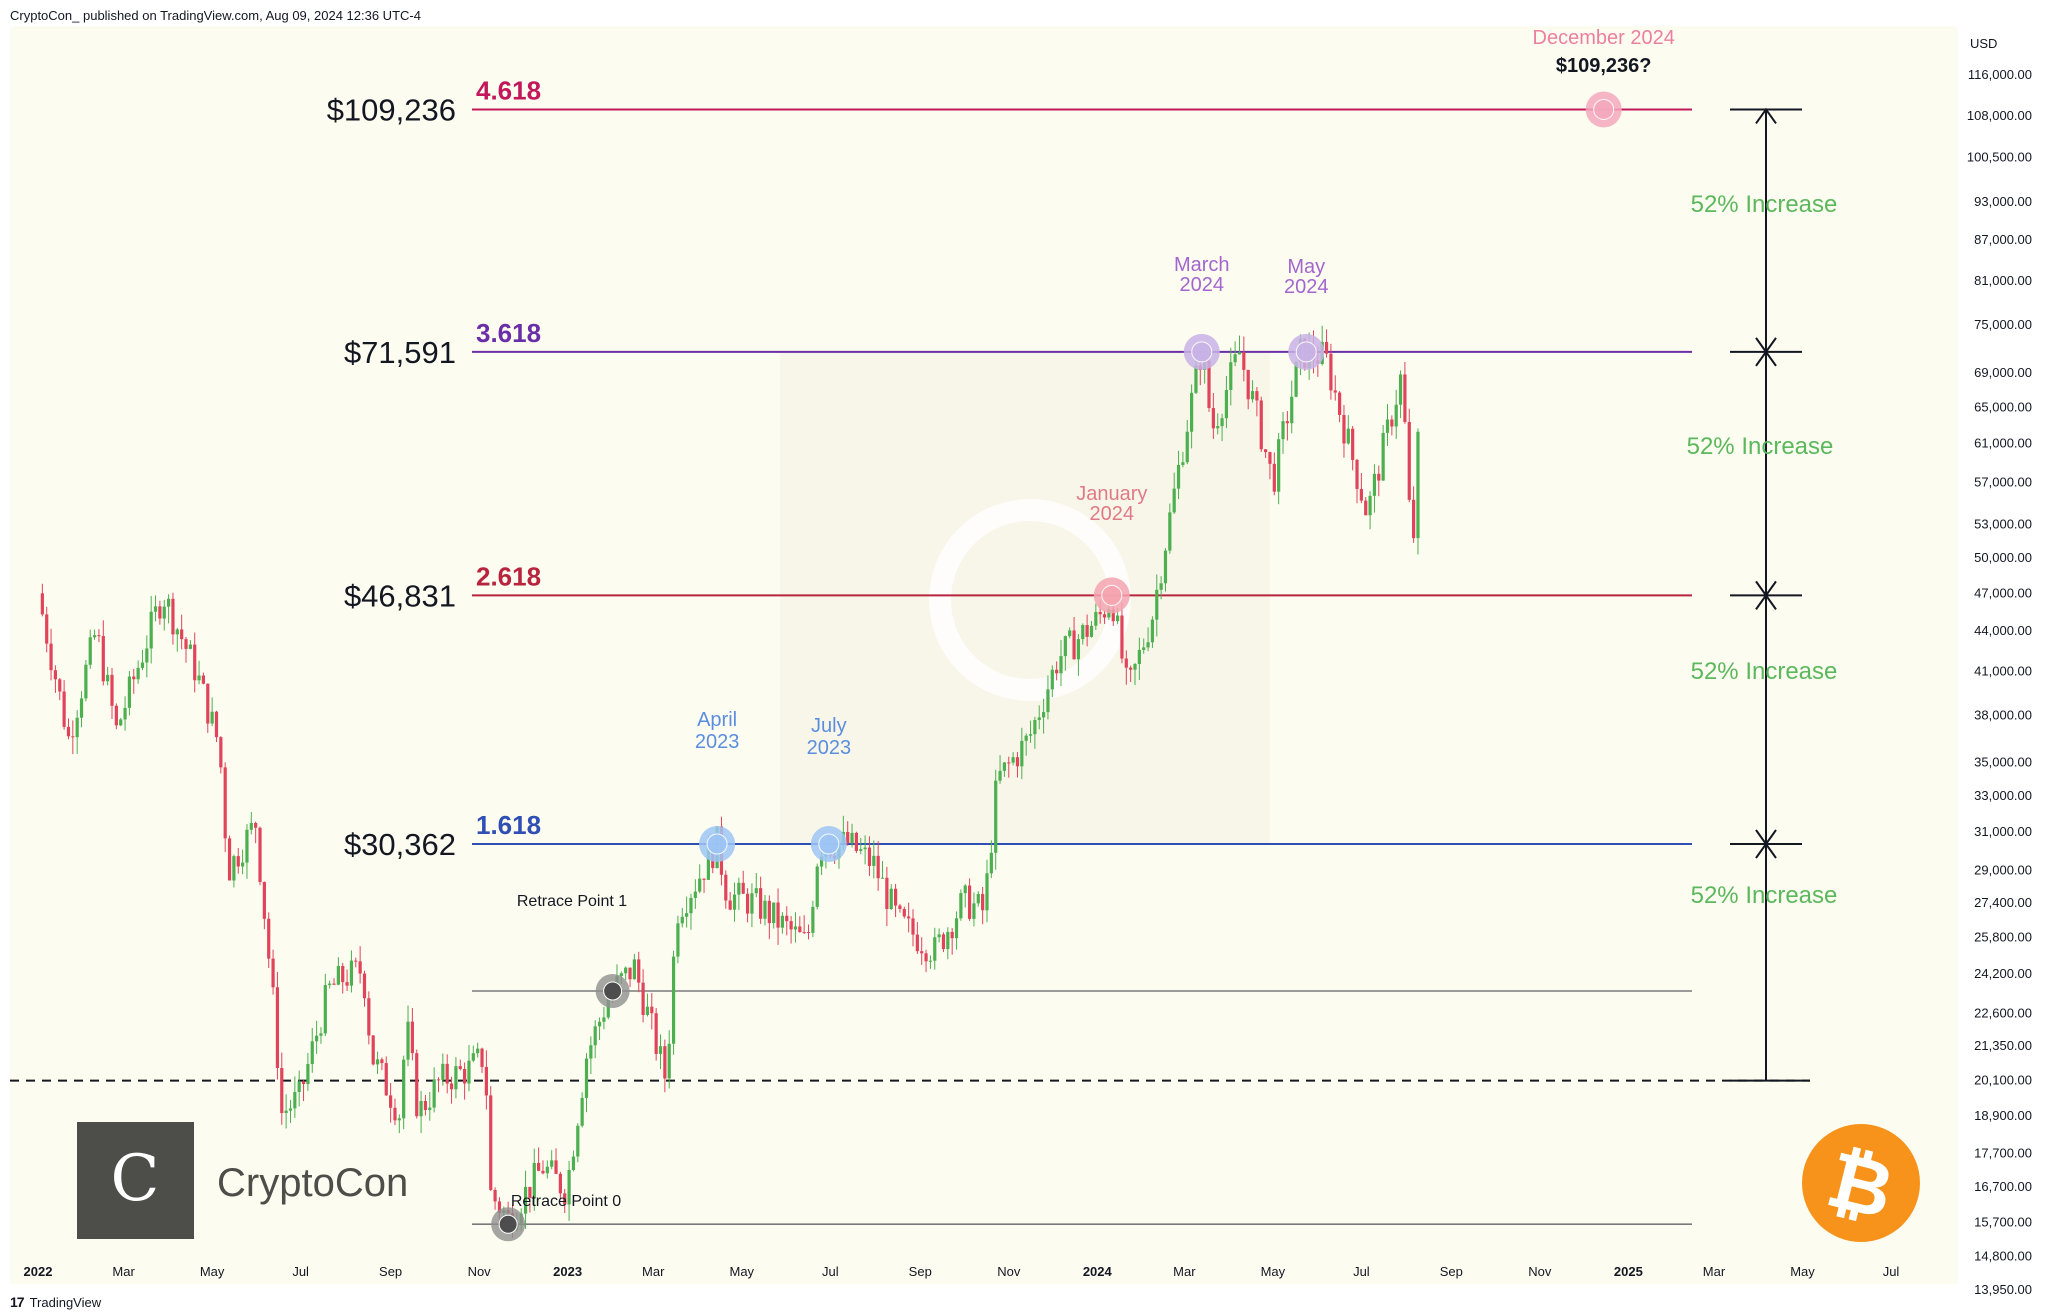 The width and height of the screenshot is (2048, 1316). I want to click on increase-arrow-tail, so click(1766, 345).